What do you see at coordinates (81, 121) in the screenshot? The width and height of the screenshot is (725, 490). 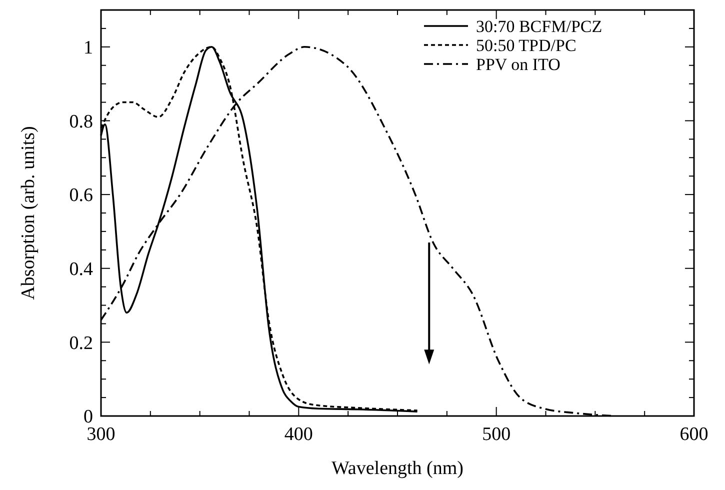 I see `y-tick-label: 0.8` at bounding box center [81, 121].